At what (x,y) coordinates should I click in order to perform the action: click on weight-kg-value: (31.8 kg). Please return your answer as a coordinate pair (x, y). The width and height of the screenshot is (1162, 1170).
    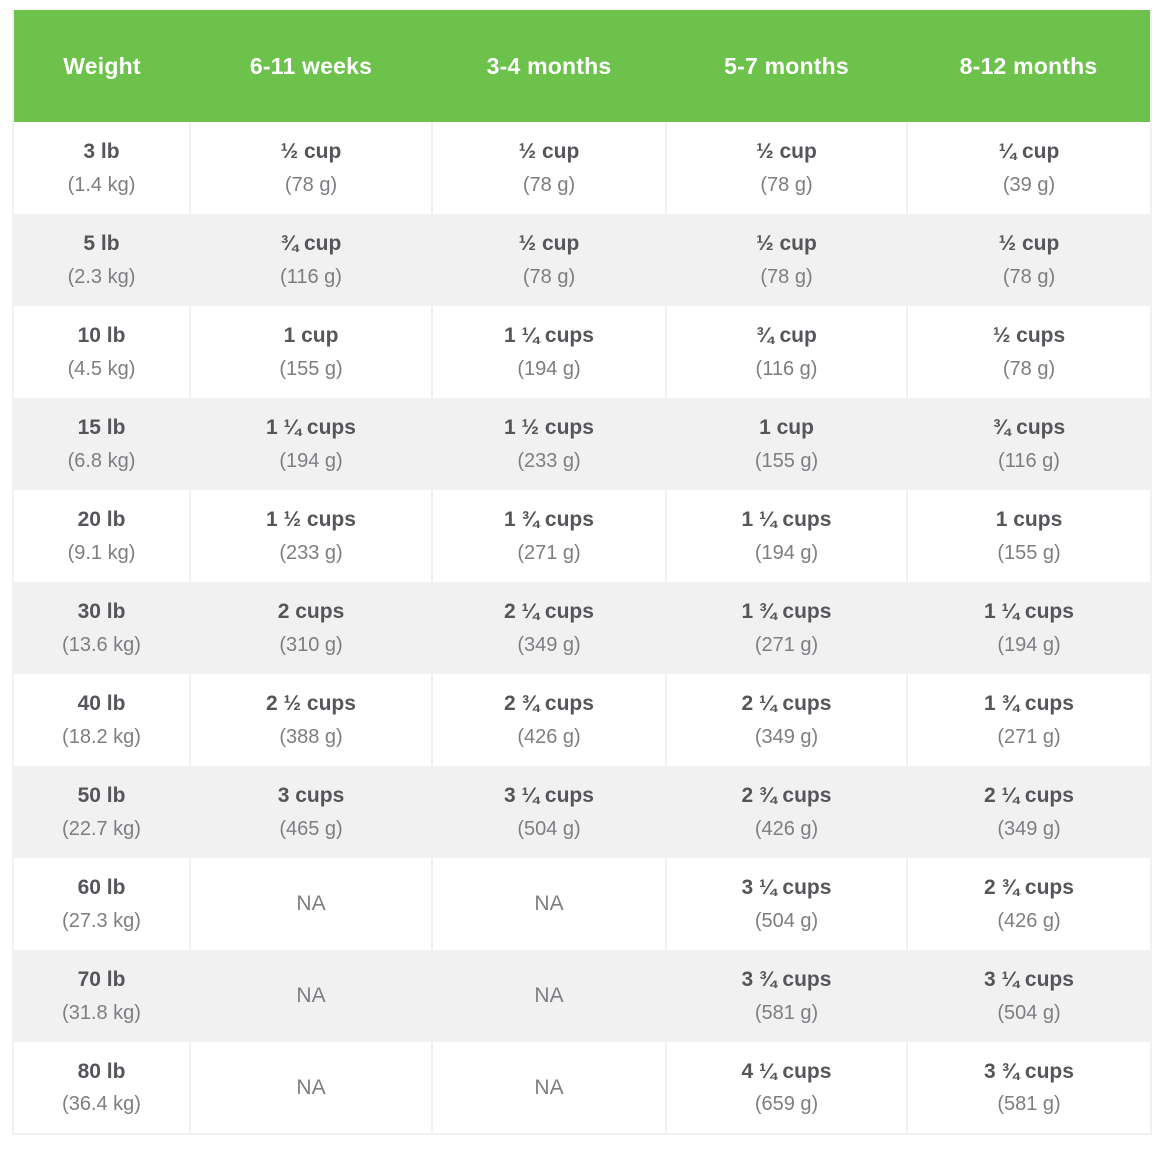
    Looking at the image, I should click on (101, 1012).